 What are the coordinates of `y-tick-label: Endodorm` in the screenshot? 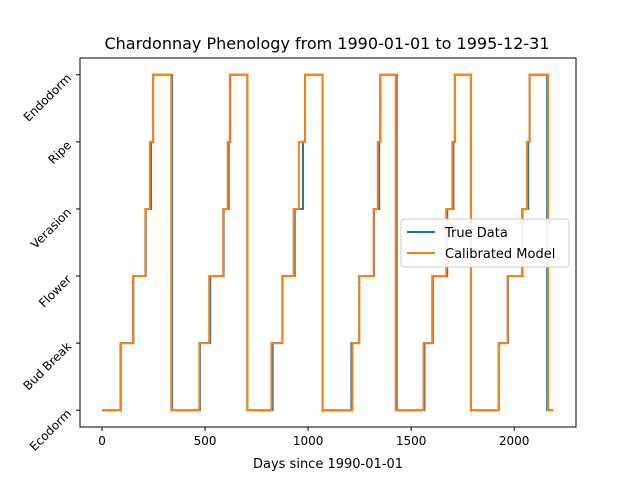 It's located at (47, 97).